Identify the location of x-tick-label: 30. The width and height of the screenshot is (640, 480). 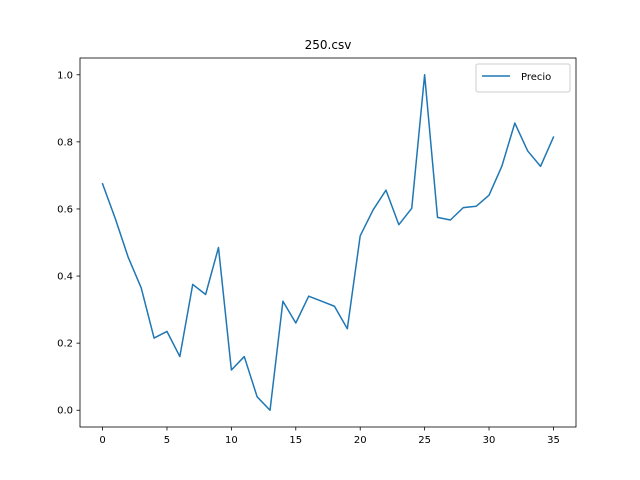
(489, 440).